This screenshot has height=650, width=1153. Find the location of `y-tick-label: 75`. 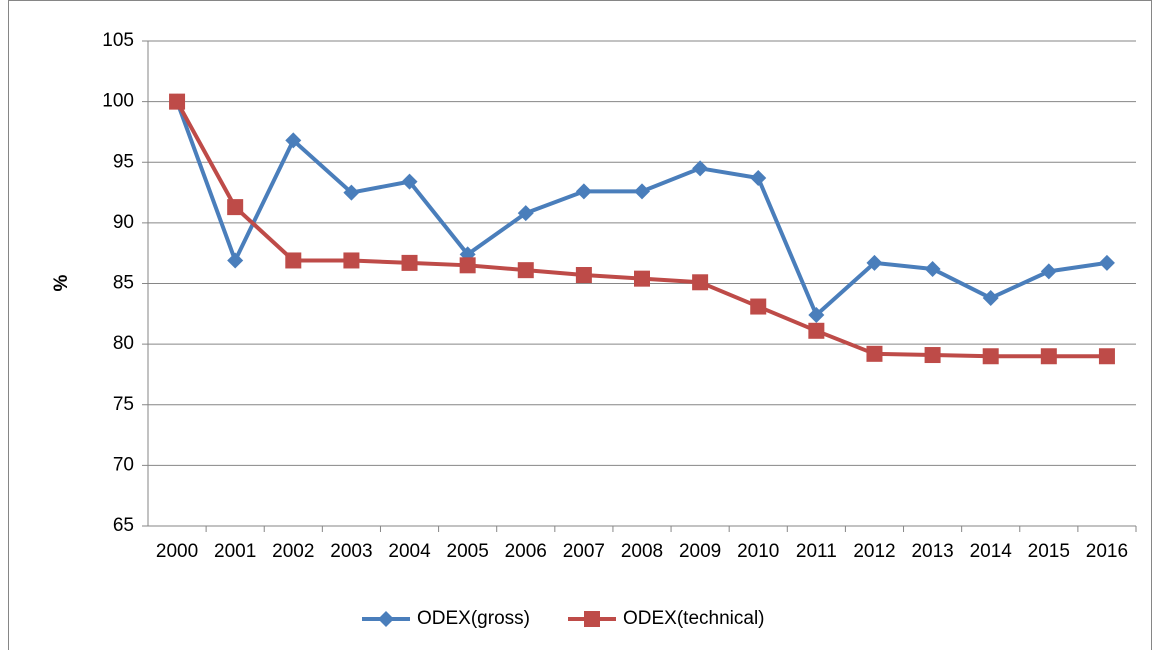

y-tick-label: 75 is located at coordinates (123, 404).